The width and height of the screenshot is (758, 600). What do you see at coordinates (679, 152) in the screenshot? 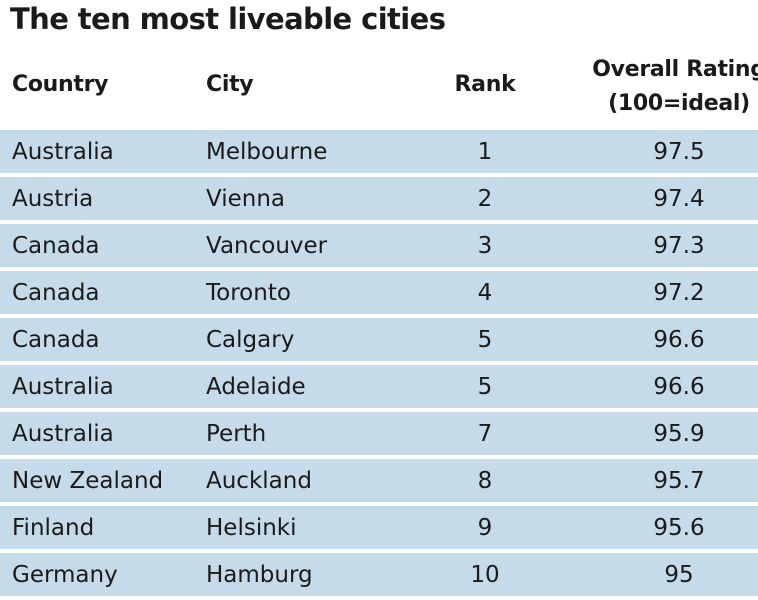
I see `cell-rating: 97.5` at bounding box center [679, 152].